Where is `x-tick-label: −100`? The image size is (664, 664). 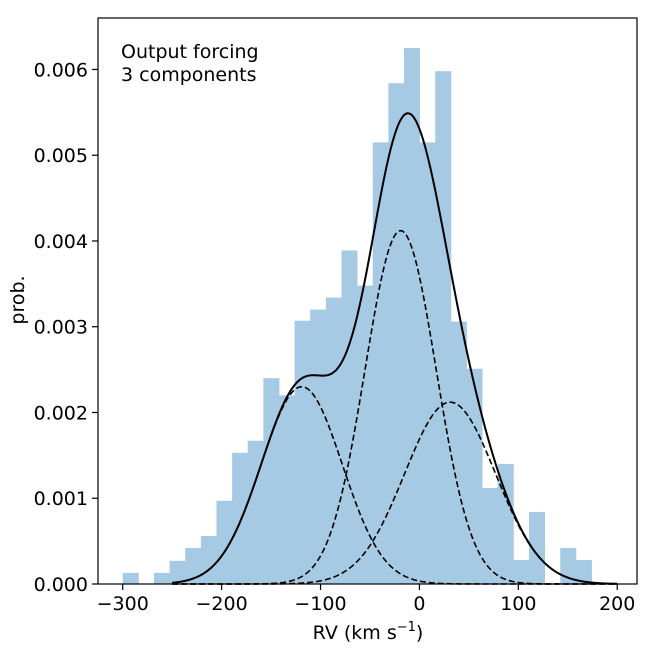
x-tick-label: −100 is located at coordinates (320, 604).